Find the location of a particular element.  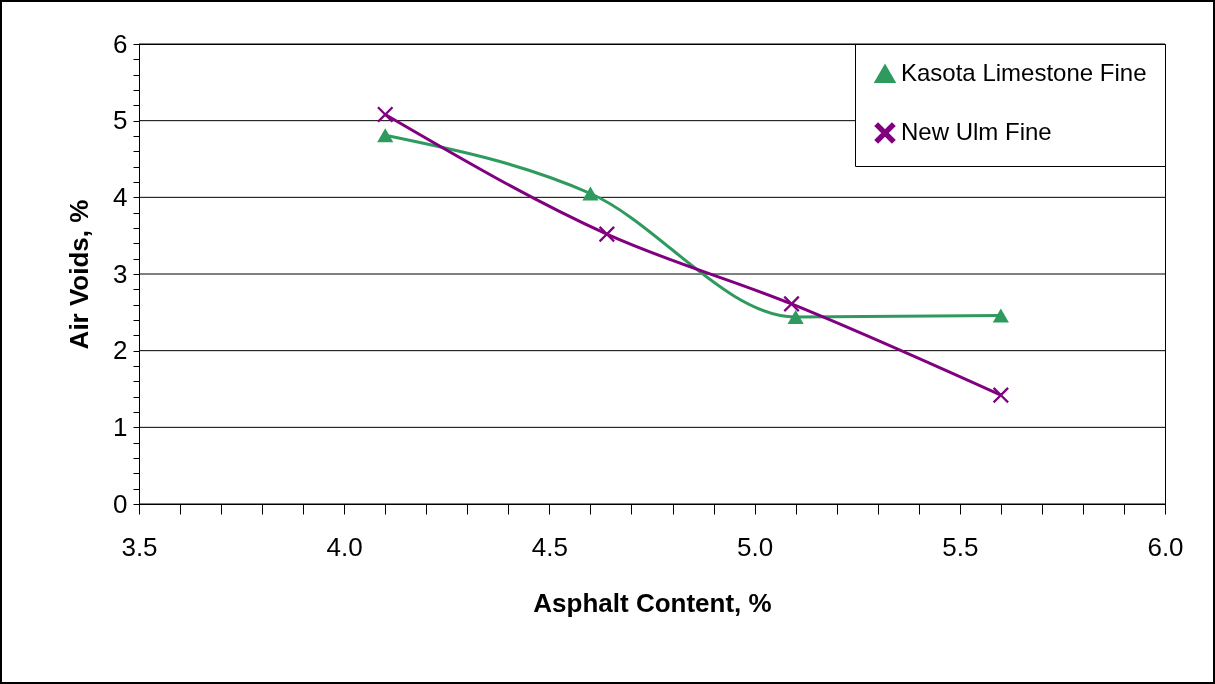

y-tick-label: 4 is located at coordinates (120, 196).